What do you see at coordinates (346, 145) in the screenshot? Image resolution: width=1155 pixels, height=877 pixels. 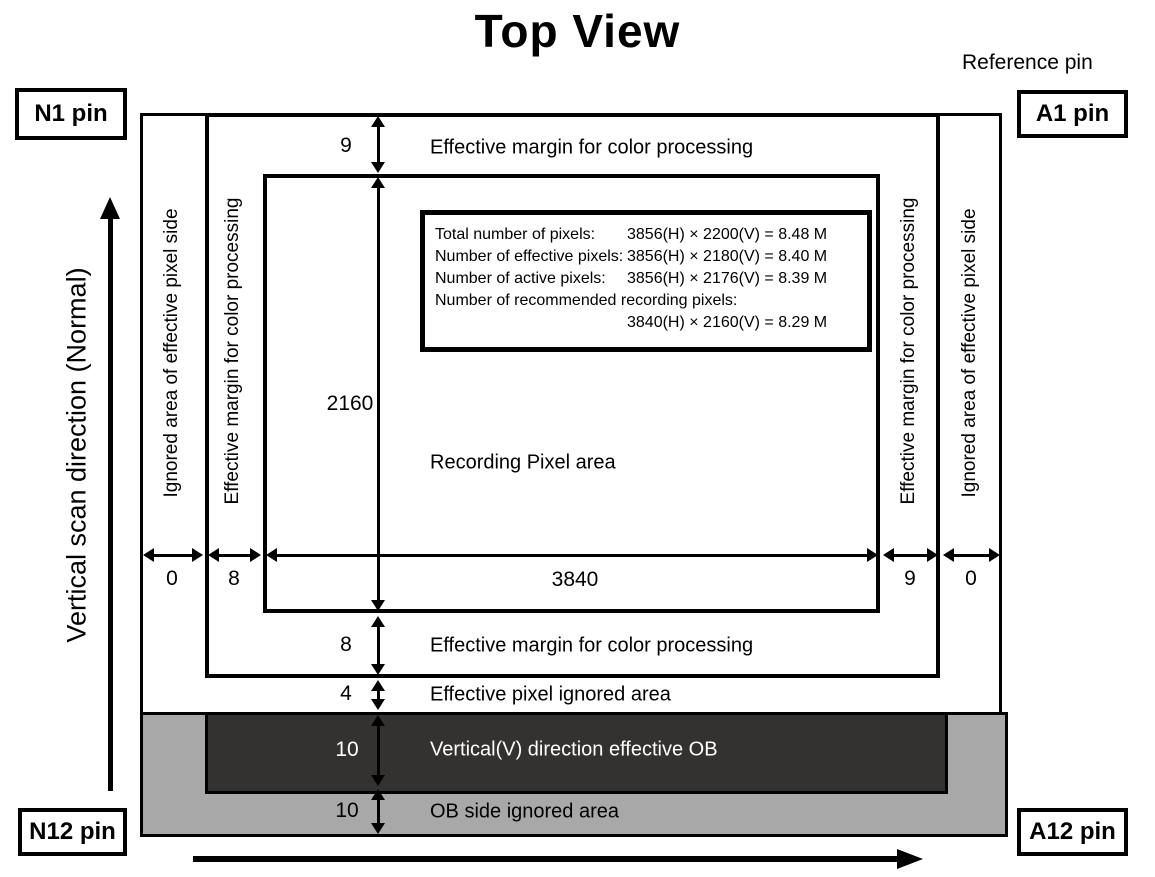 I see `top-margin-value: 9` at bounding box center [346, 145].